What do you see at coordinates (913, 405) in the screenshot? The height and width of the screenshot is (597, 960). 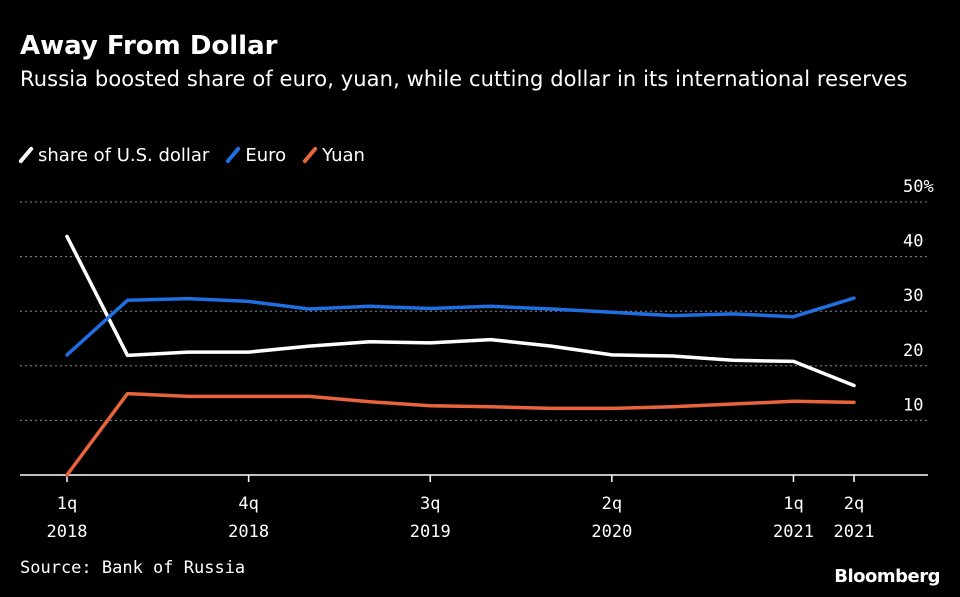 I see `y-tick-label: 10` at bounding box center [913, 405].